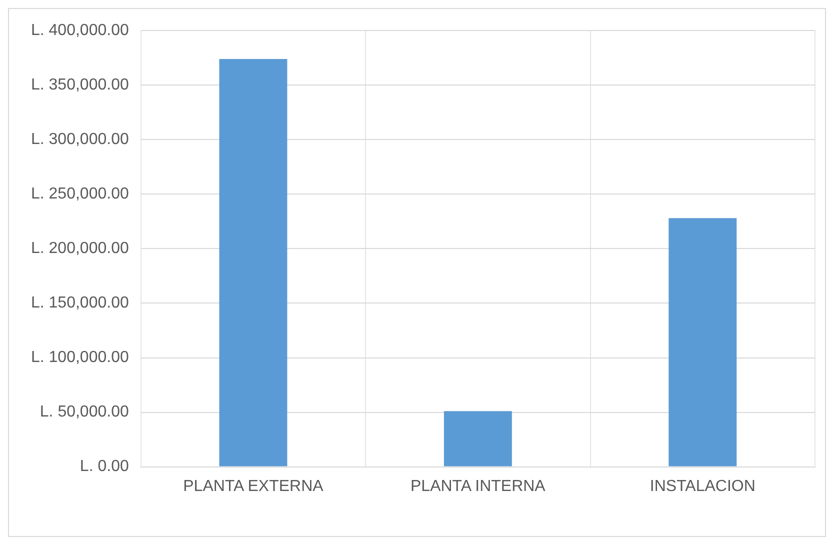 The height and width of the screenshot is (545, 834). What do you see at coordinates (703, 486) in the screenshot?
I see `x-tick-label: INSTALACION` at bounding box center [703, 486].